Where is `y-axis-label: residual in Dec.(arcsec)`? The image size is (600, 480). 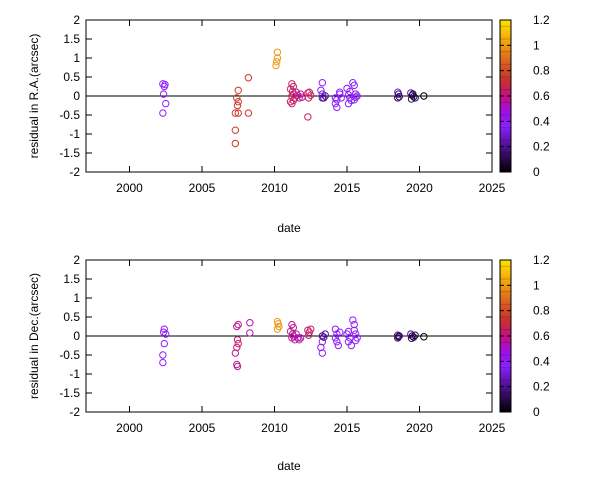 y-axis-label: residual in Dec.(arcsec) is located at coordinates (34, 336).